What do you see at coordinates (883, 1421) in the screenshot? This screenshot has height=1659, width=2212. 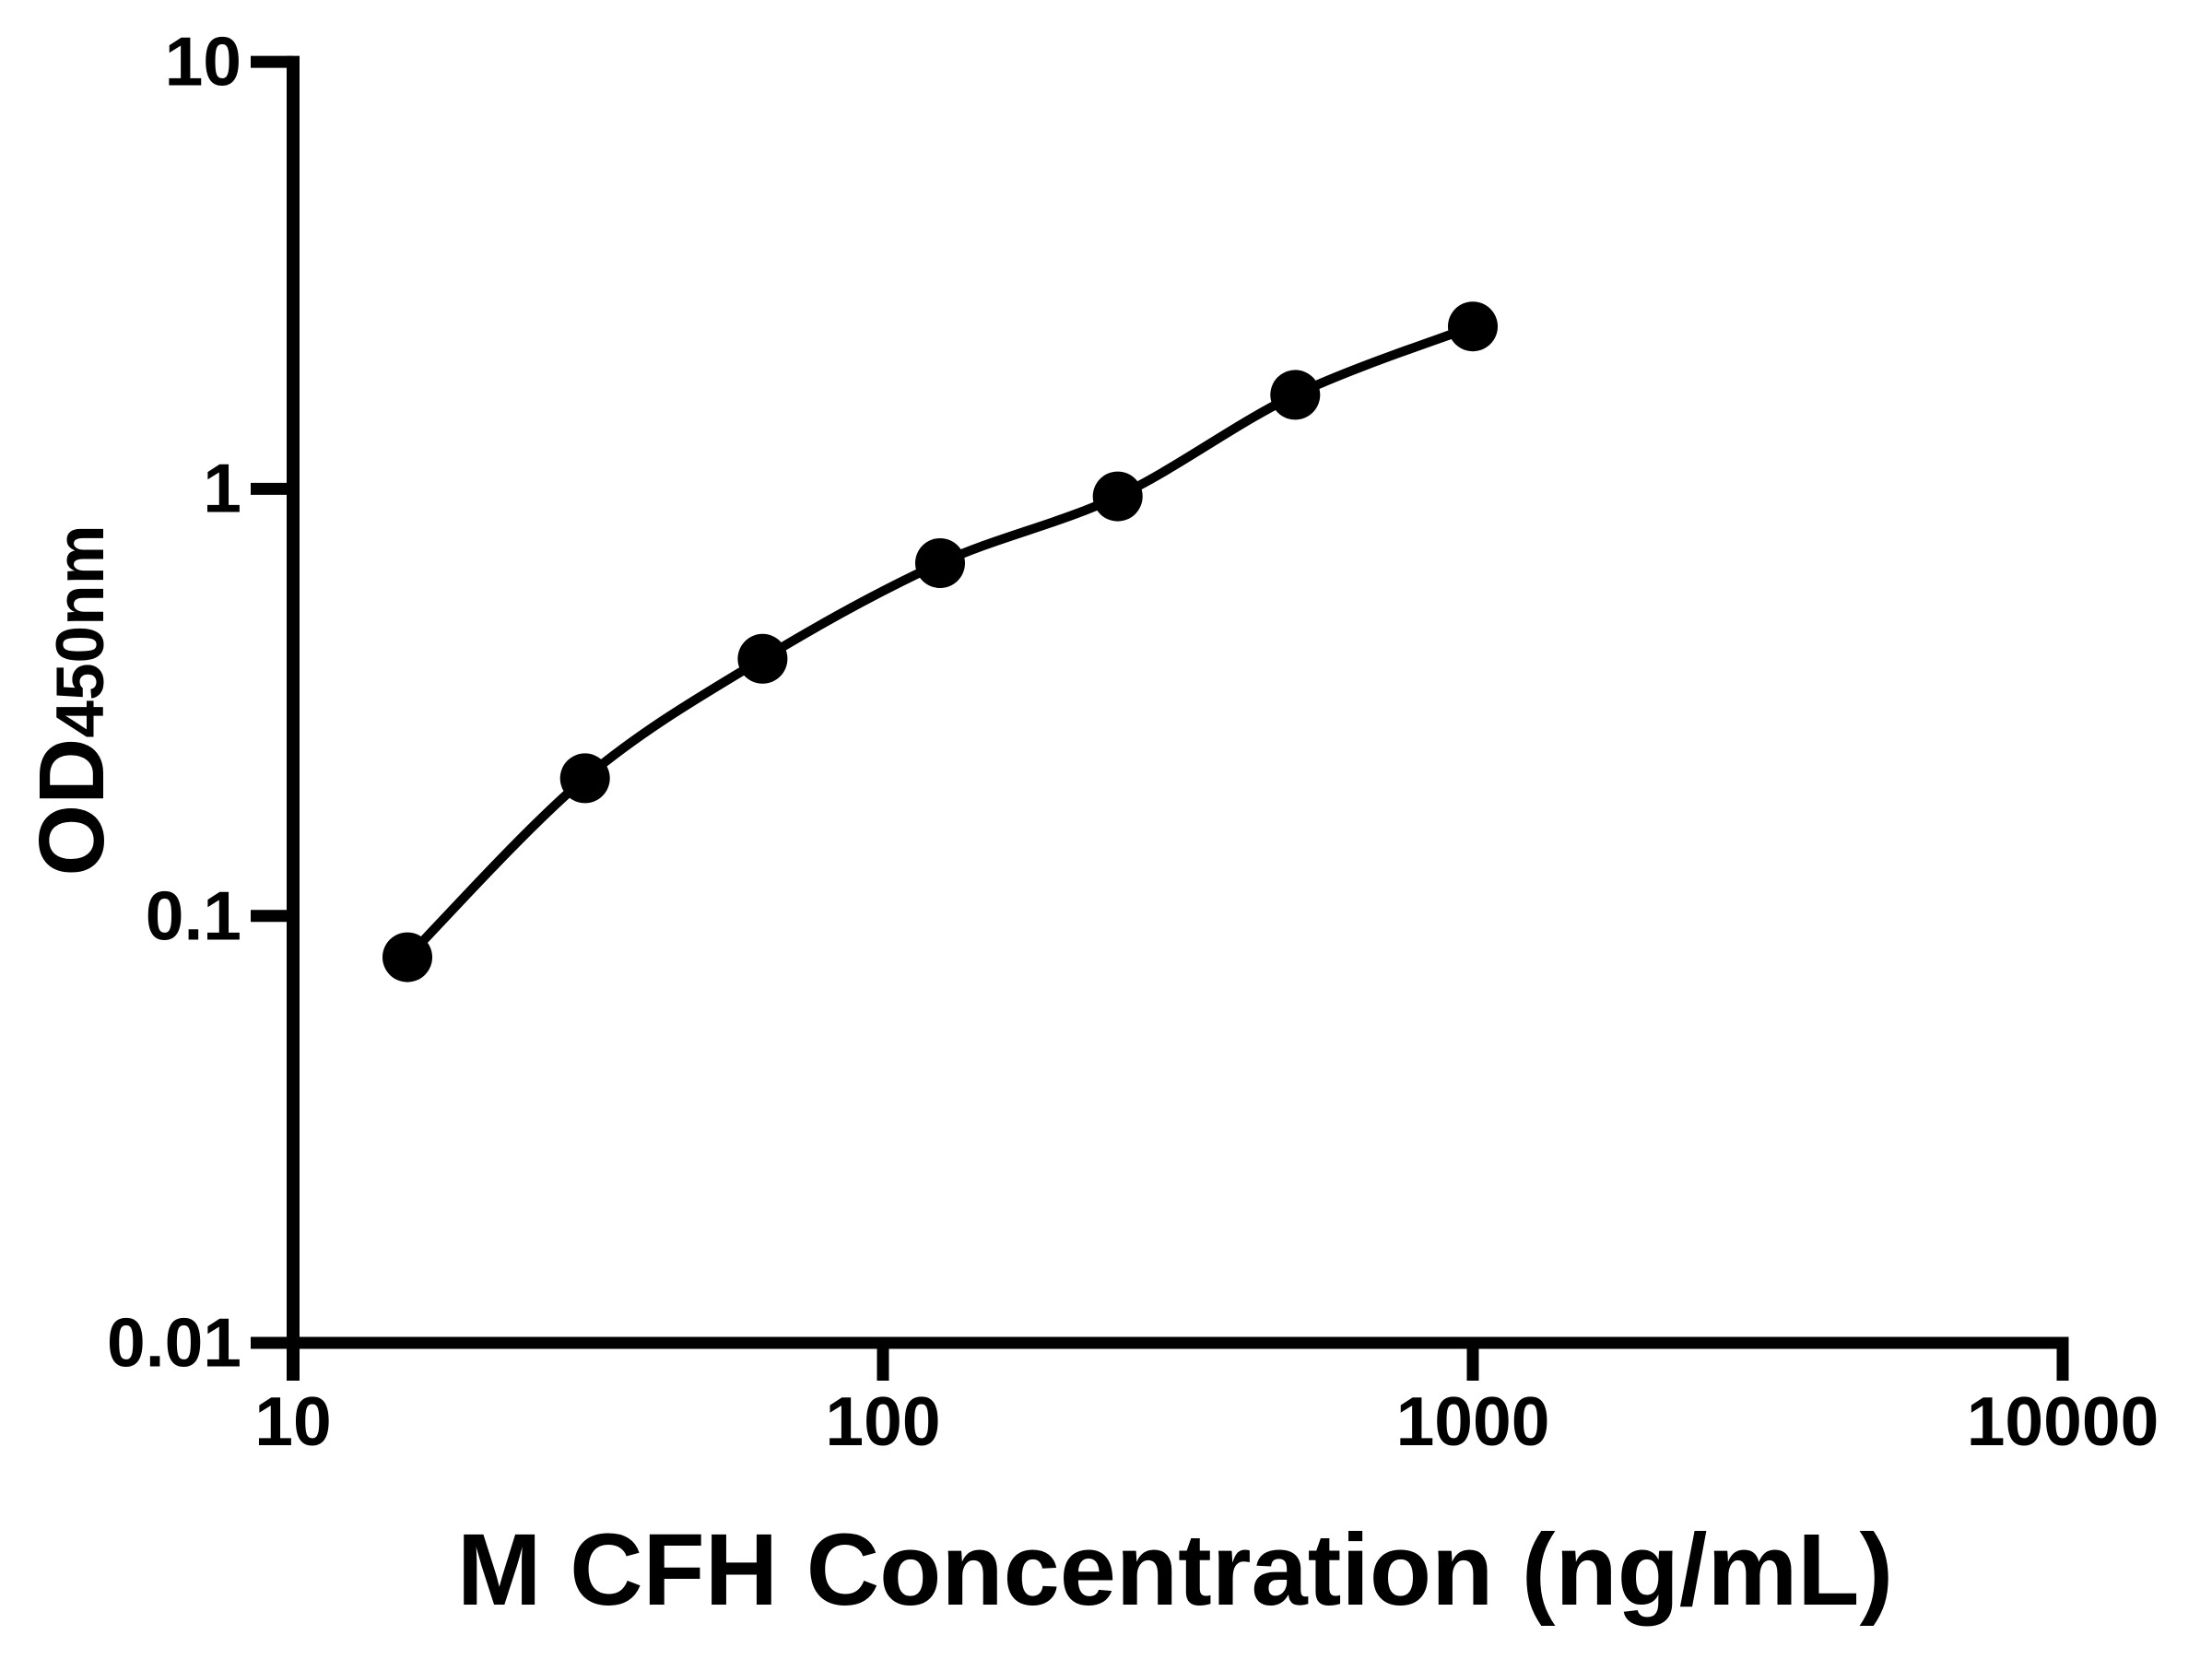 I see `x-tick-label-100: 100` at bounding box center [883, 1421].